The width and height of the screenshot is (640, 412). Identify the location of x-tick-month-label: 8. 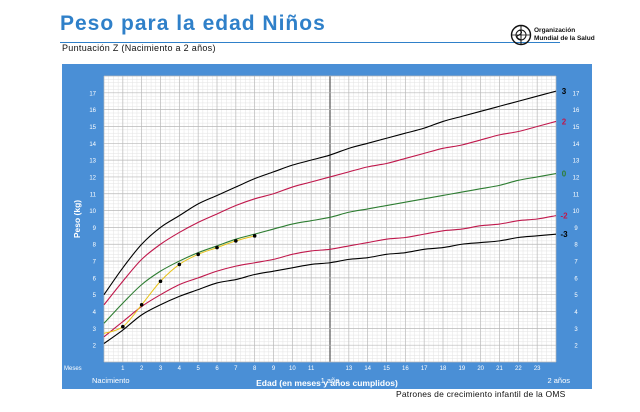
(255, 369).